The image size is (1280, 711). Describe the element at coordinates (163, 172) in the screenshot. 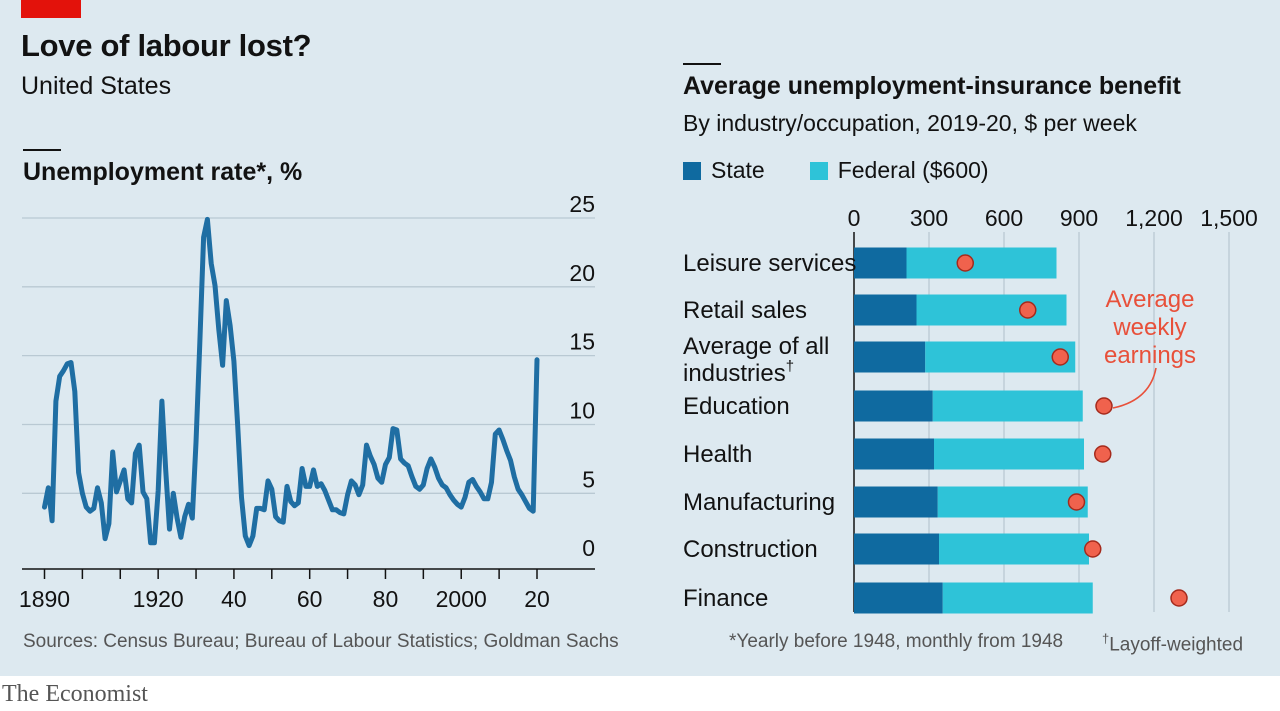

I see `unemployment-chart-title: Unemployment rate*, %` at that location.